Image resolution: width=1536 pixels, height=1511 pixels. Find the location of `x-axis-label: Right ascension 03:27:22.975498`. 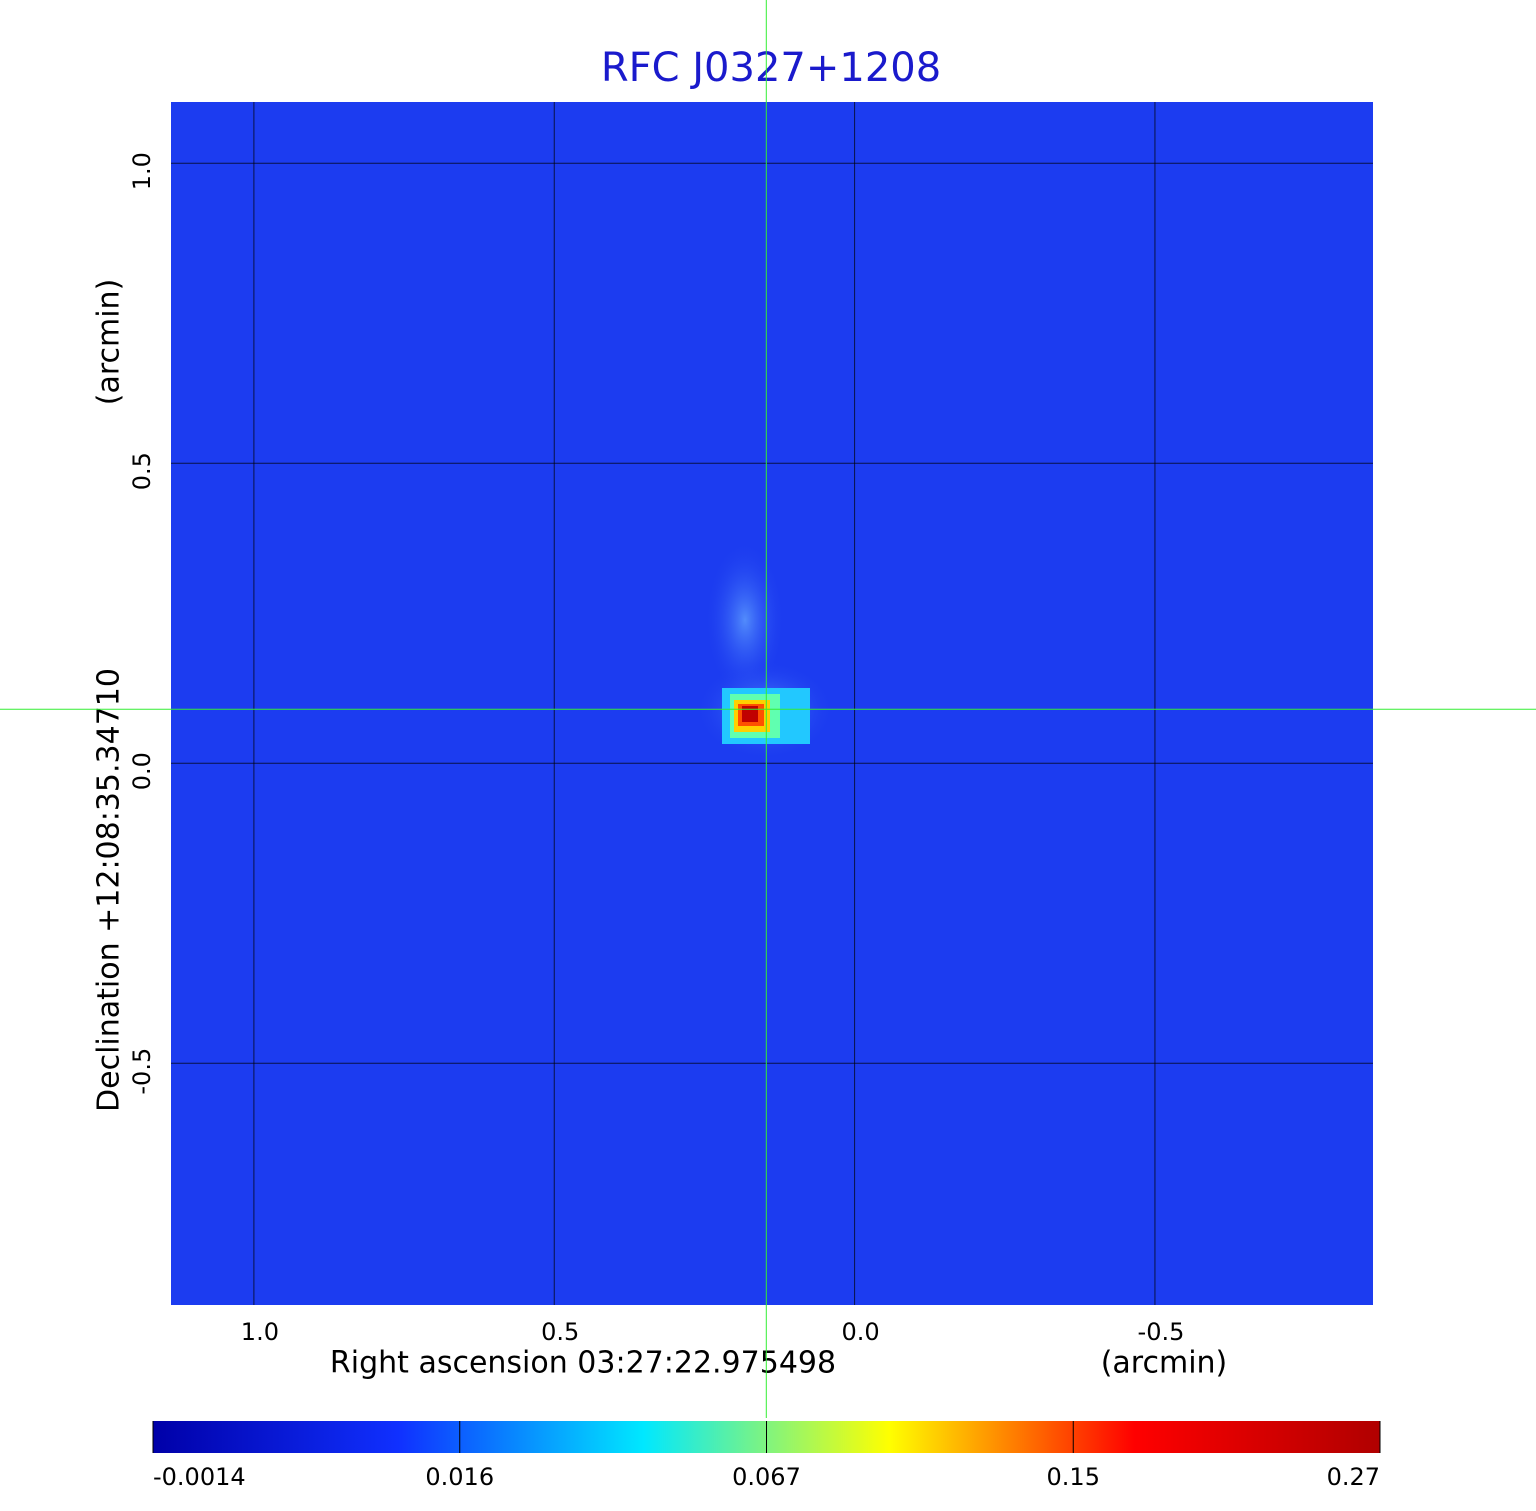

x-axis-label: Right ascension 03:27:22.975498 is located at coordinates (583, 1363).